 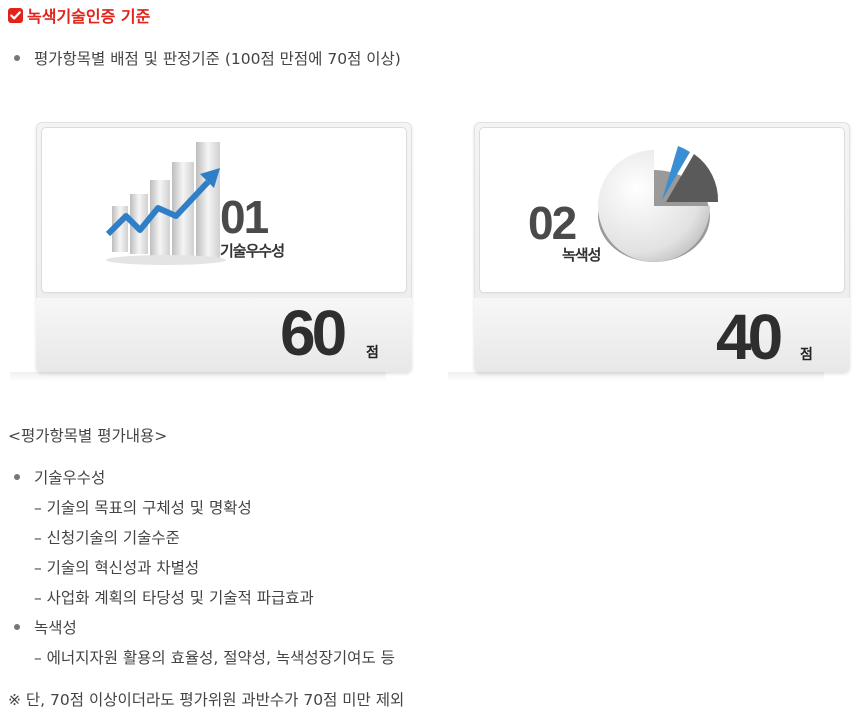 I want to click on card-category: 녹색성, so click(x=581, y=255).